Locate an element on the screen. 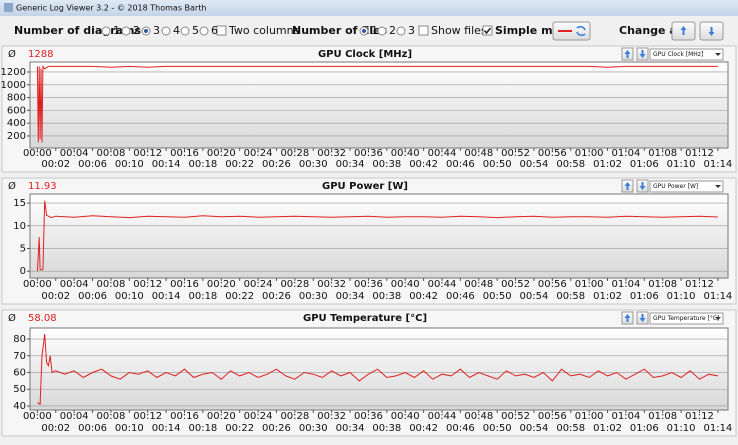 The image size is (738, 445). dropdown-text: GPU Temperature [°C] is located at coordinates (686, 318).